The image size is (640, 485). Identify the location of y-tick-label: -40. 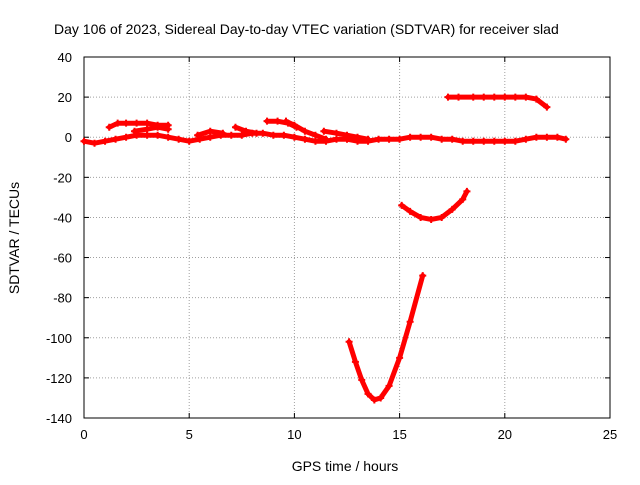
(62, 217).